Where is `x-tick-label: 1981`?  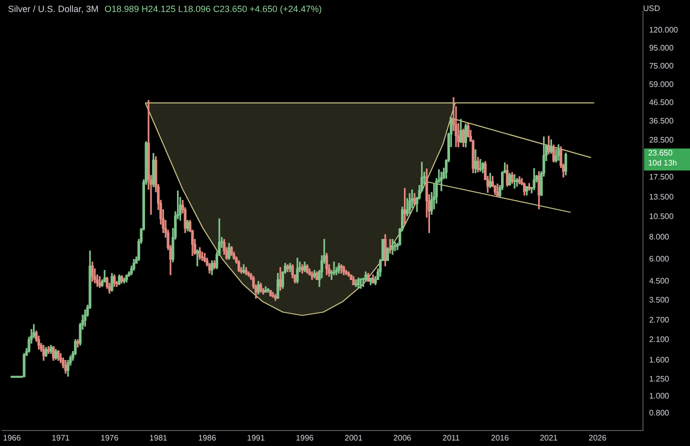 x-tick-label: 1981 is located at coordinates (158, 437).